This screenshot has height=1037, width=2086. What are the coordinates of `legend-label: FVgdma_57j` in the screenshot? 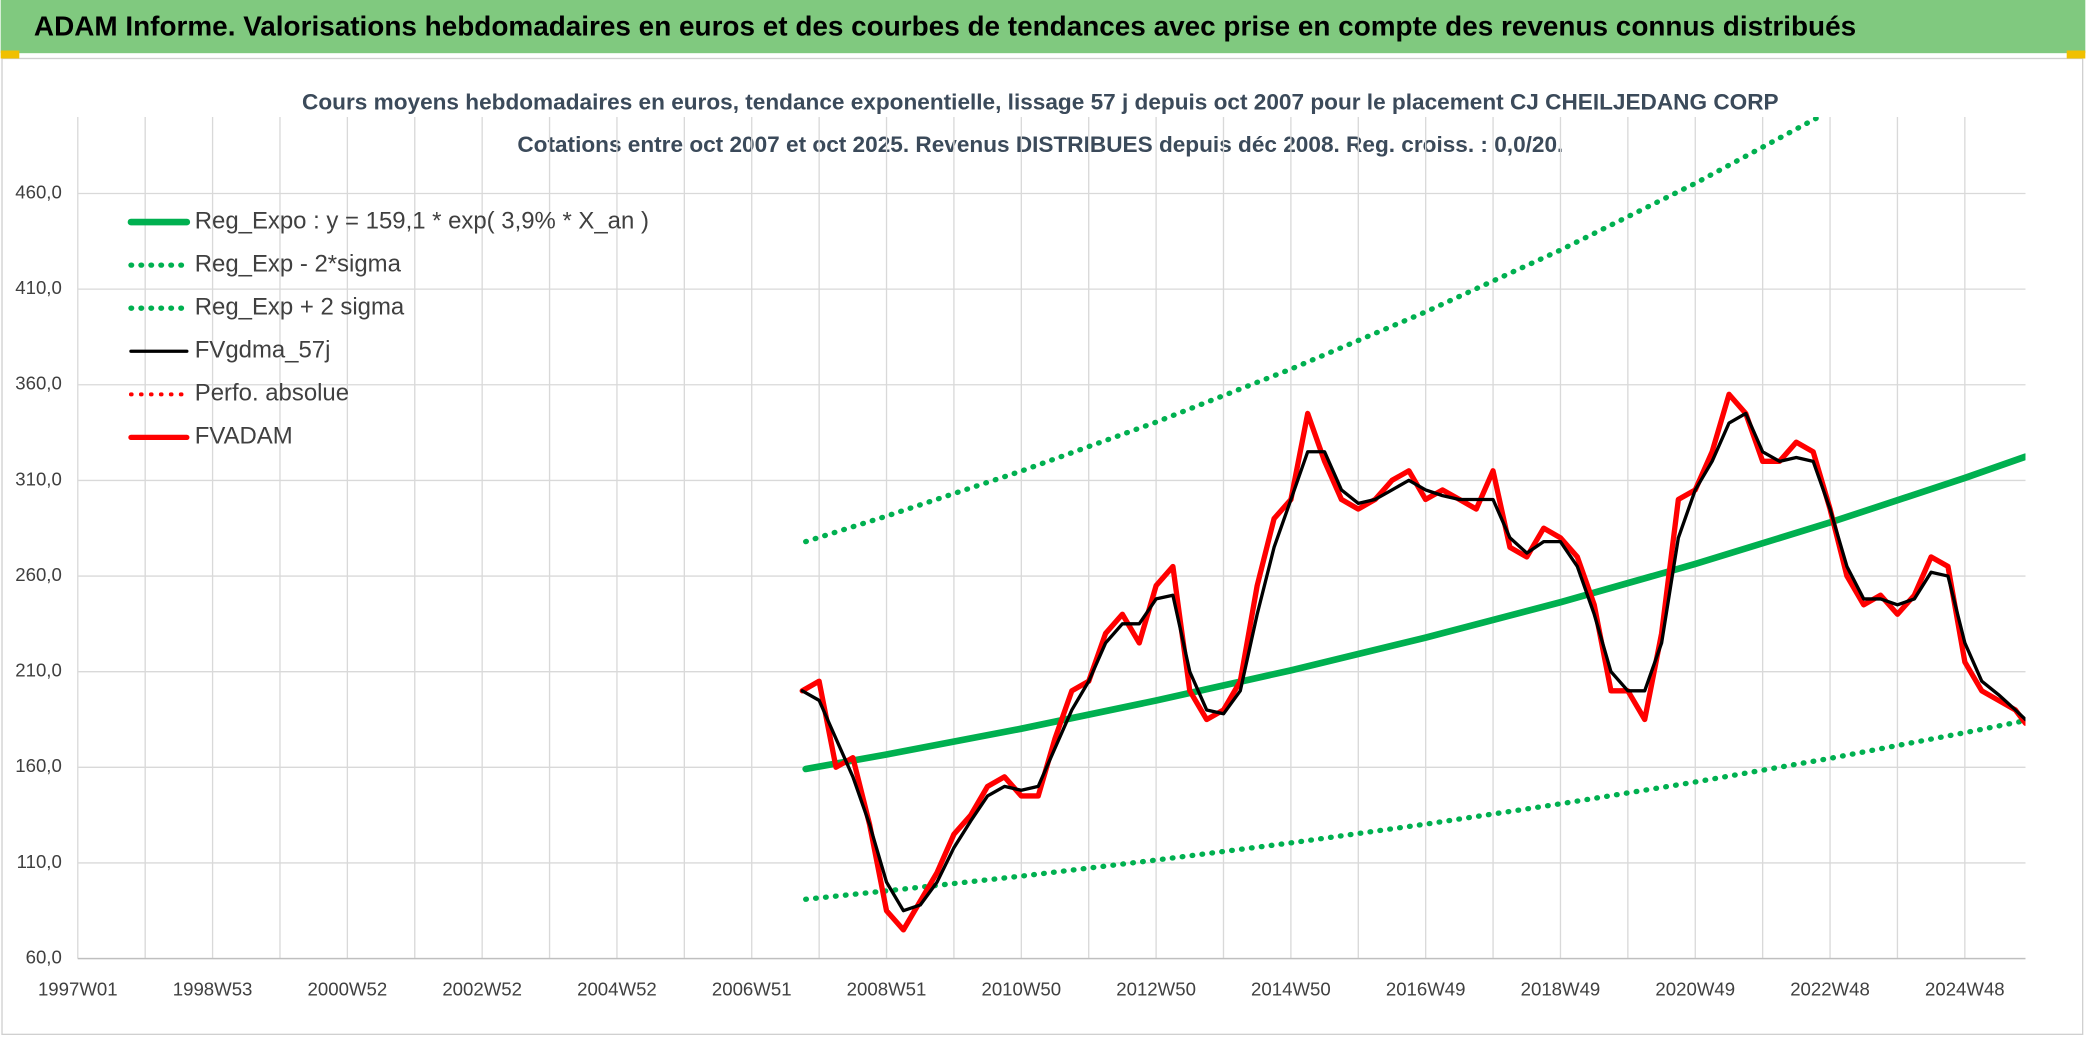 It's located at (263, 350).